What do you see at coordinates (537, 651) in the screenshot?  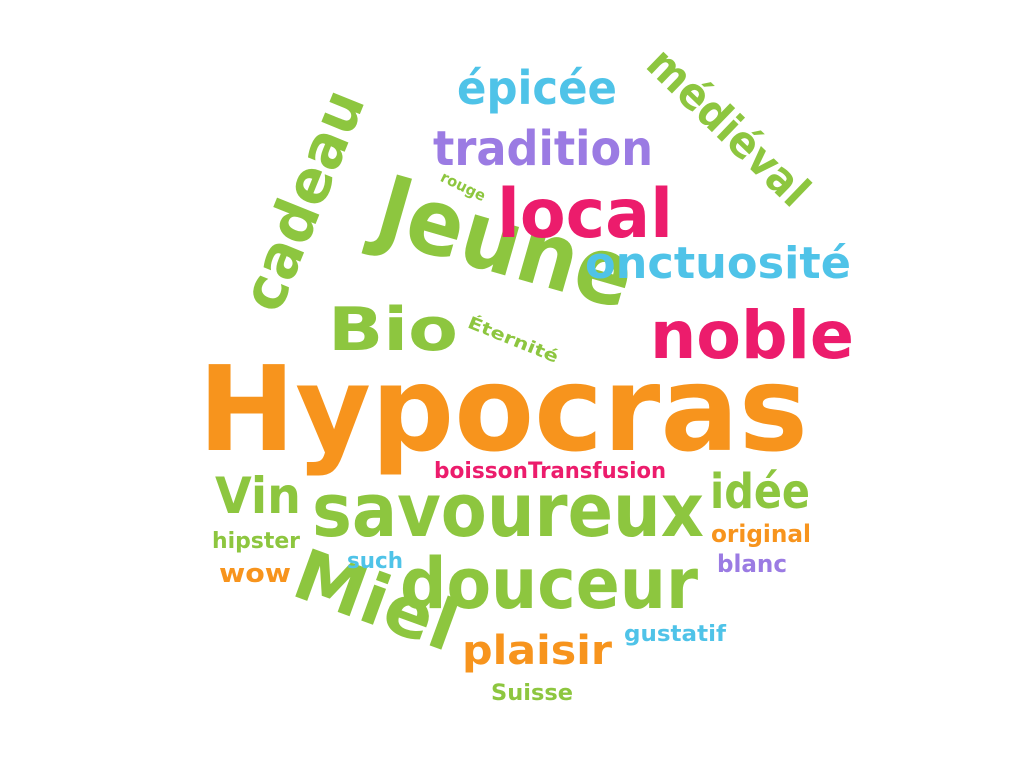 I see `word-plaisir: plaisir` at bounding box center [537, 651].